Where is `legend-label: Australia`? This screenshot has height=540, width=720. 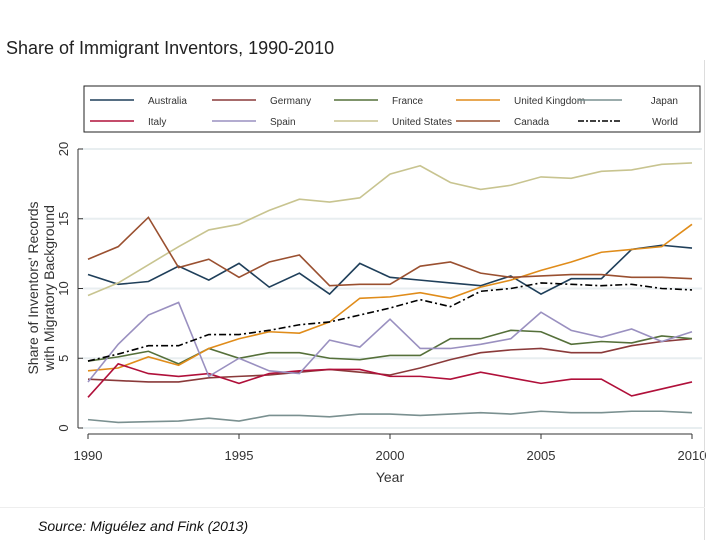 legend-label: Australia is located at coordinates (167, 101).